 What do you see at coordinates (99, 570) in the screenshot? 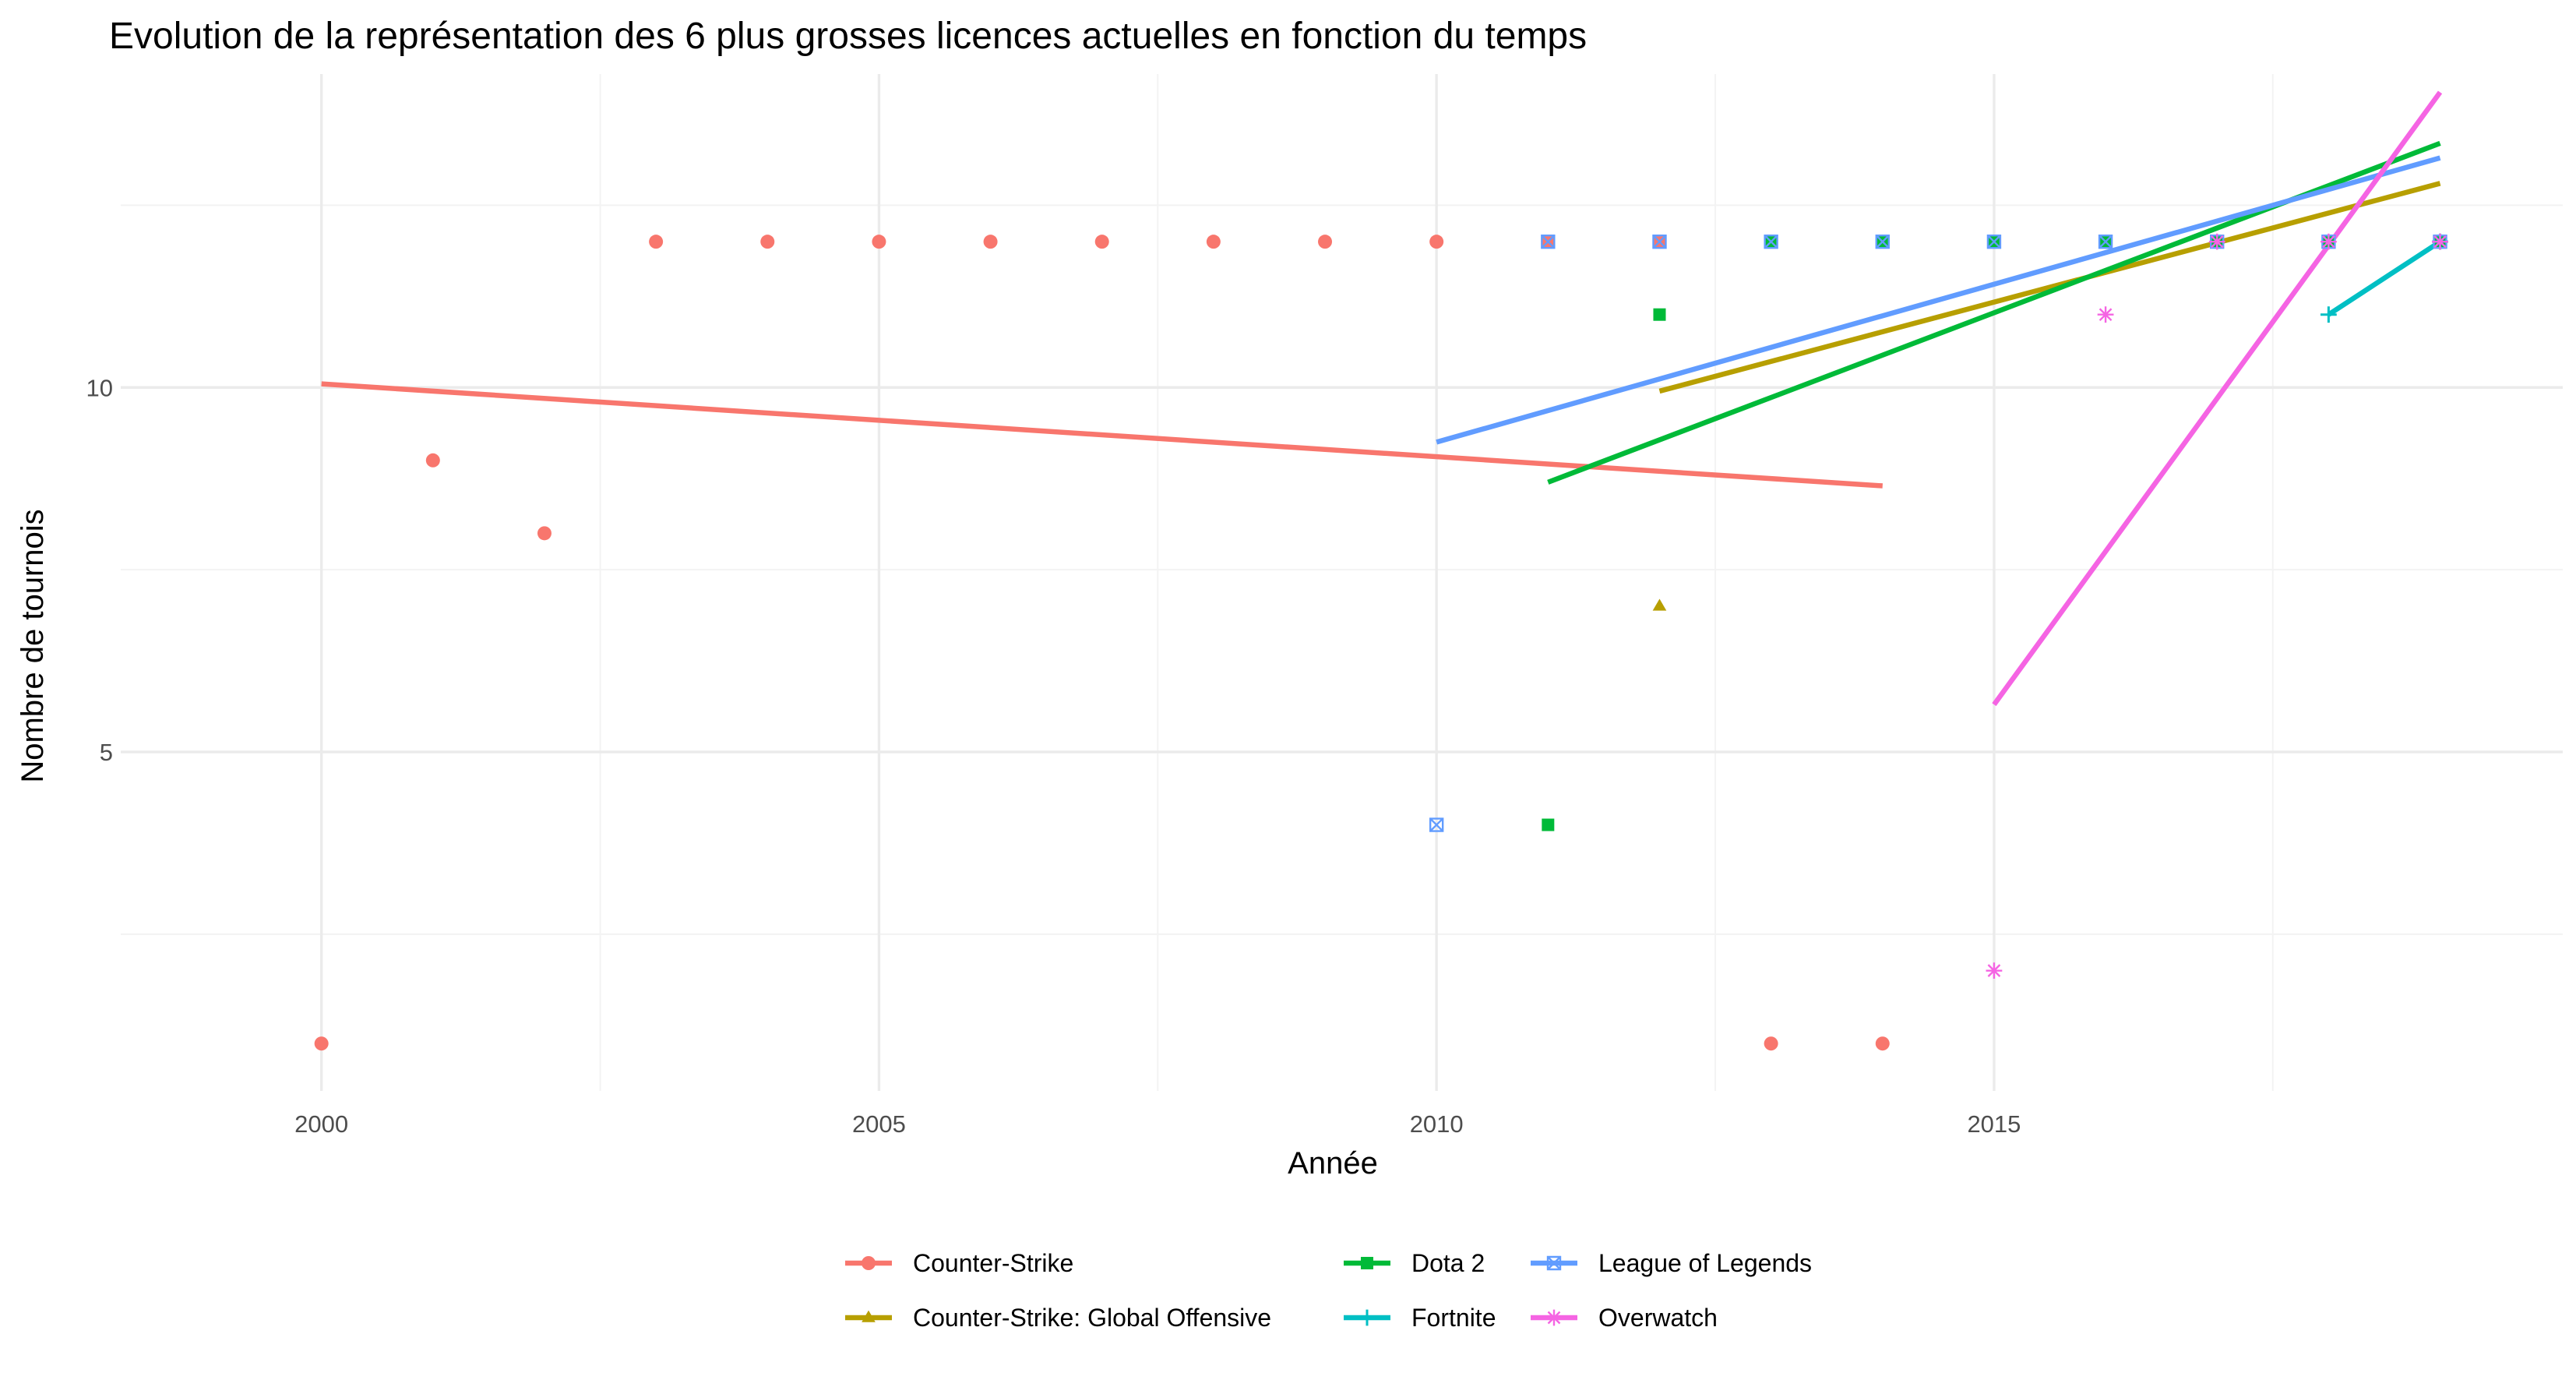
I see `y-axis-ticks: 5 10` at bounding box center [99, 570].